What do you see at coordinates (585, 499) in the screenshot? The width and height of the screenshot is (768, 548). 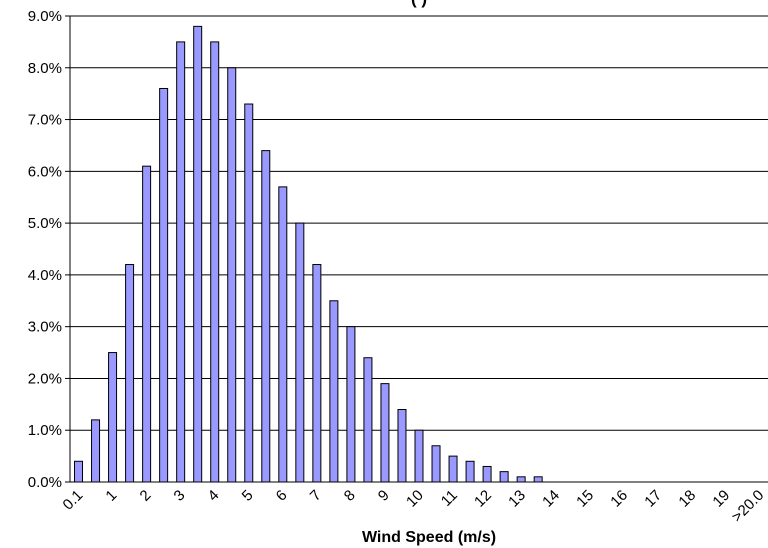 I see `x-tick-label: 15` at bounding box center [585, 499].